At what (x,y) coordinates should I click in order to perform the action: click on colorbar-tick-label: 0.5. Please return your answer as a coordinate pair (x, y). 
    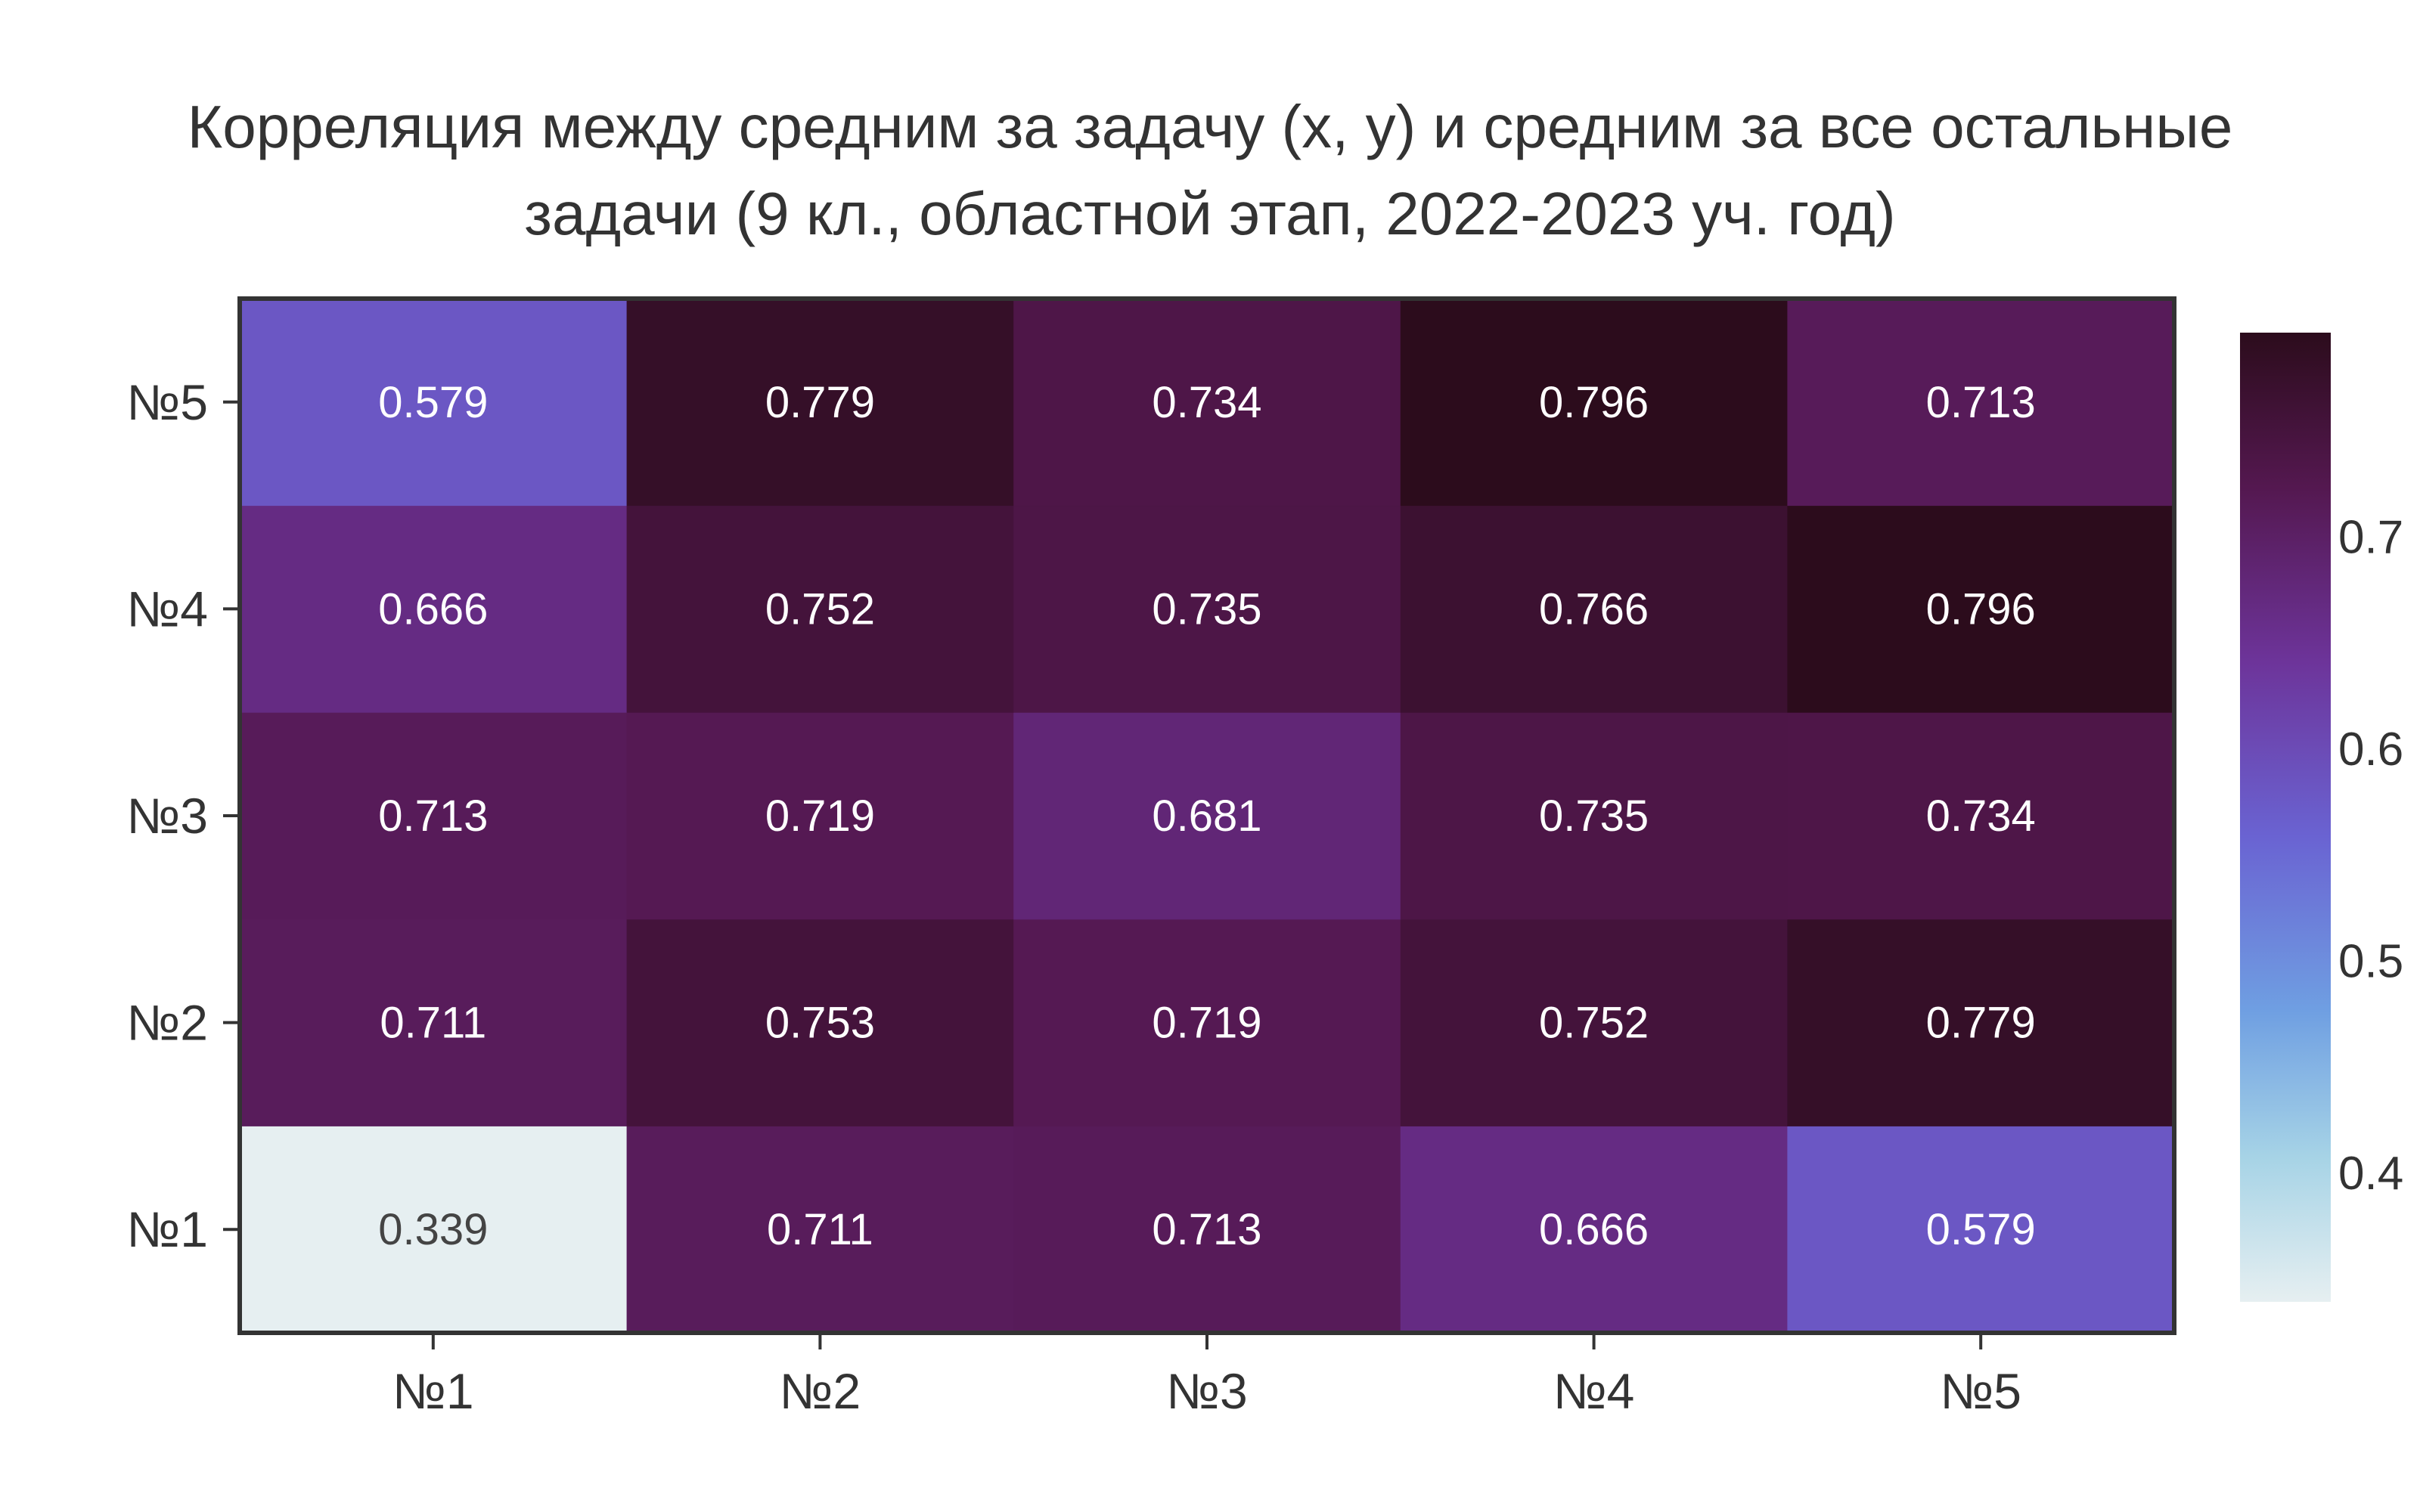
    Looking at the image, I should click on (2370, 961).